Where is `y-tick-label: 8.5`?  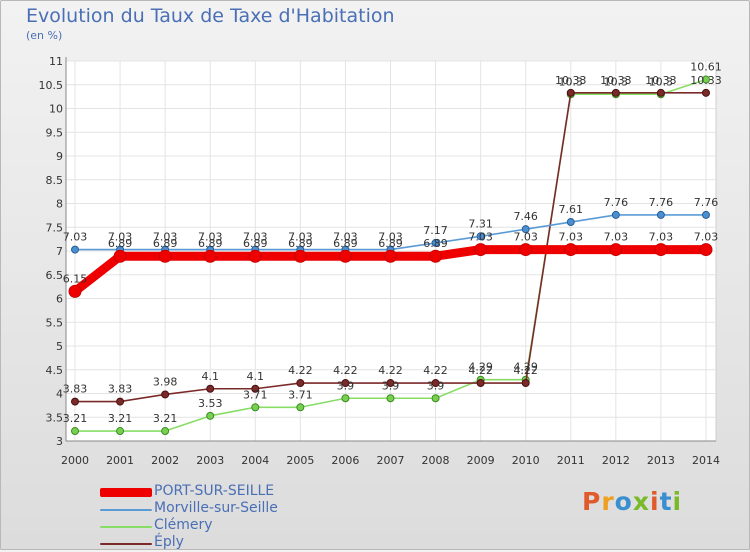 y-tick-label: 8.5 is located at coordinates (55, 180).